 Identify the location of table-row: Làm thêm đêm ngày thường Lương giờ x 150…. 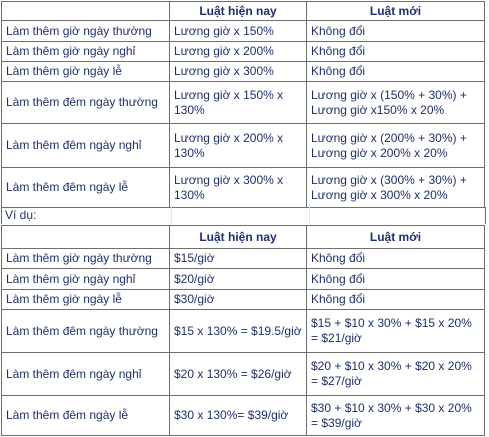
(243, 102).